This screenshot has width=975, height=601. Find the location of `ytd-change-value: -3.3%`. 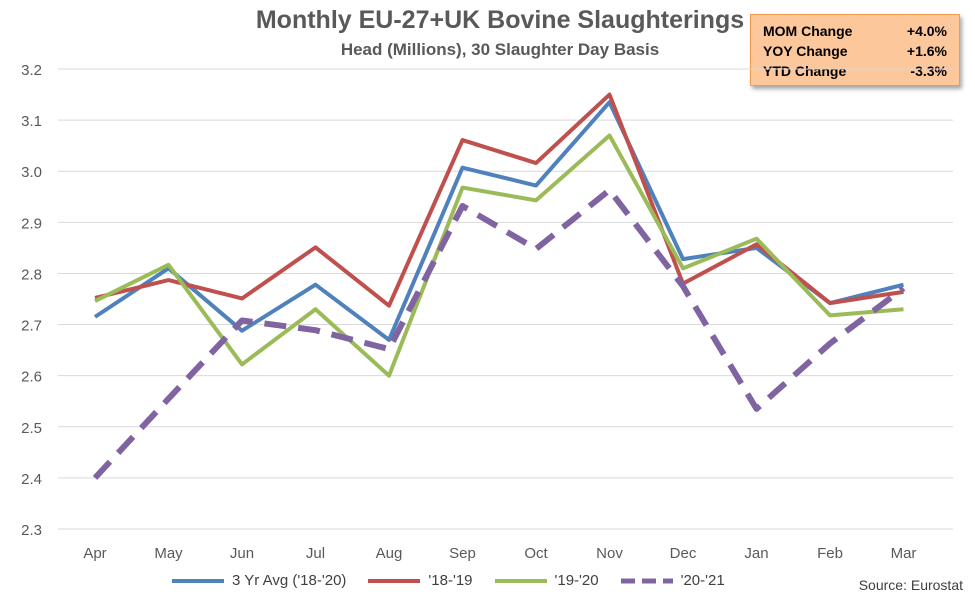

ytd-change-value: -3.3% is located at coordinates (928, 71).